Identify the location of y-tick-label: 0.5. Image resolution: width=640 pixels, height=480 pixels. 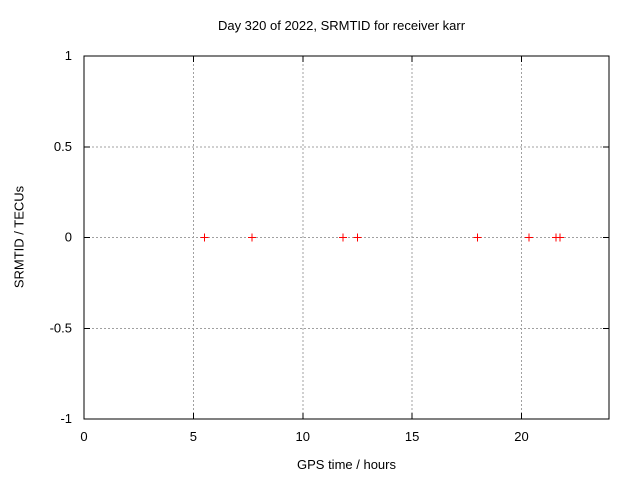
(63, 146).